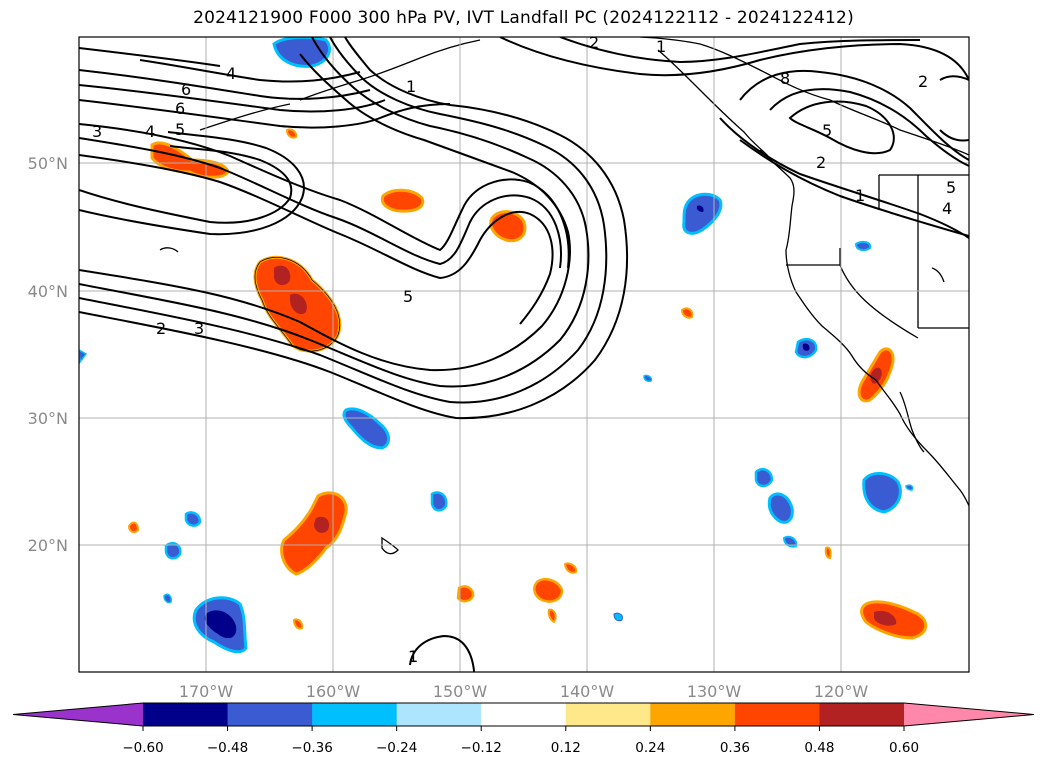 This screenshot has height=765, width=1047. What do you see at coordinates (650, 748) in the screenshot?
I see `colorbar-tick-label: 0.24` at bounding box center [650, 748].